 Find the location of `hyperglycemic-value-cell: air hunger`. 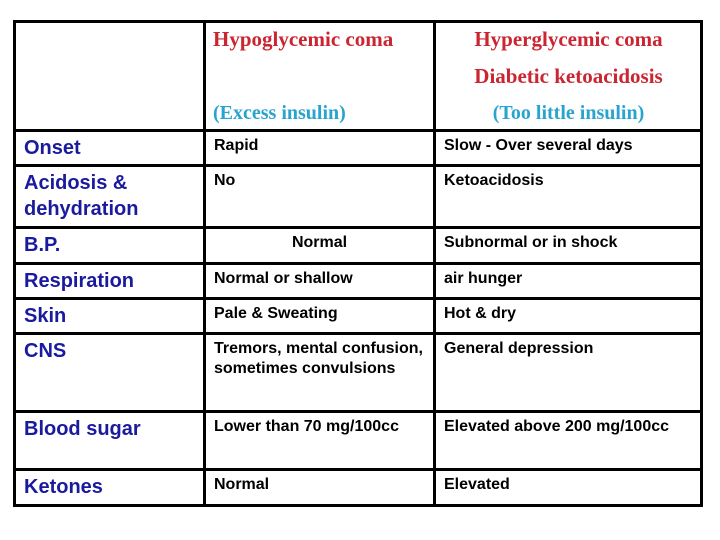

hyperglycemic-value-cell: air hunger is located at coordinates (568, 281).